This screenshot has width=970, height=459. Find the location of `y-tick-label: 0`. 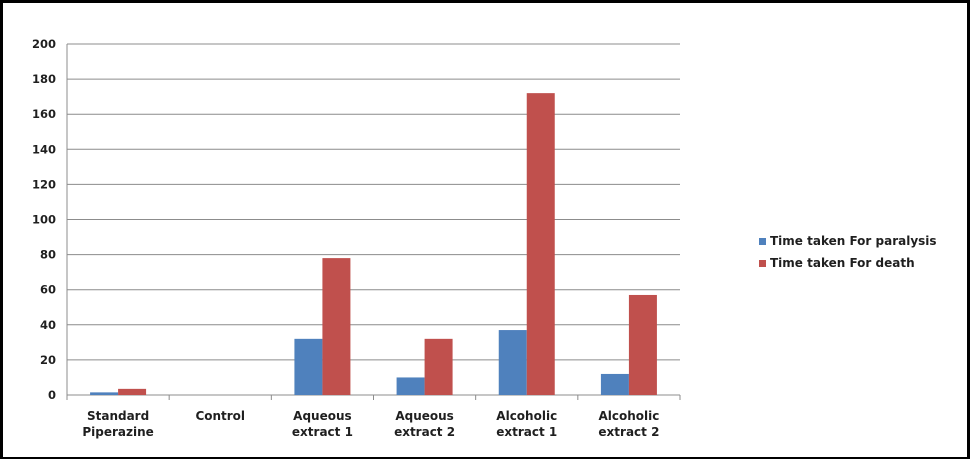

y-tick-label: 0 is located at coordinates (52, 395).